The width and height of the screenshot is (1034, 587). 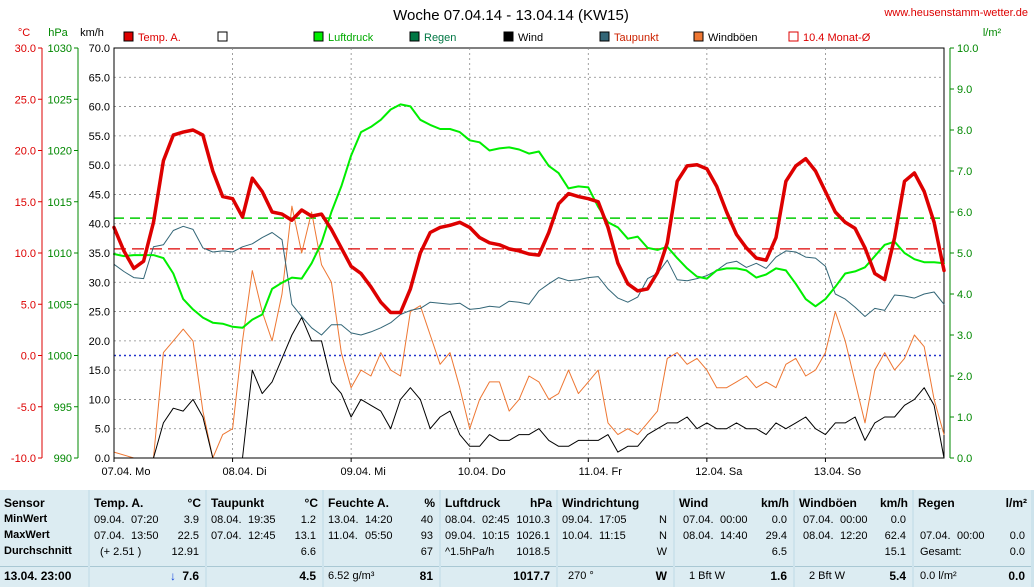 What do you see at coordinates (893, 503) in the screenshot?
I see `col-gust-unit: km/h` at bounding box center [893, 503].